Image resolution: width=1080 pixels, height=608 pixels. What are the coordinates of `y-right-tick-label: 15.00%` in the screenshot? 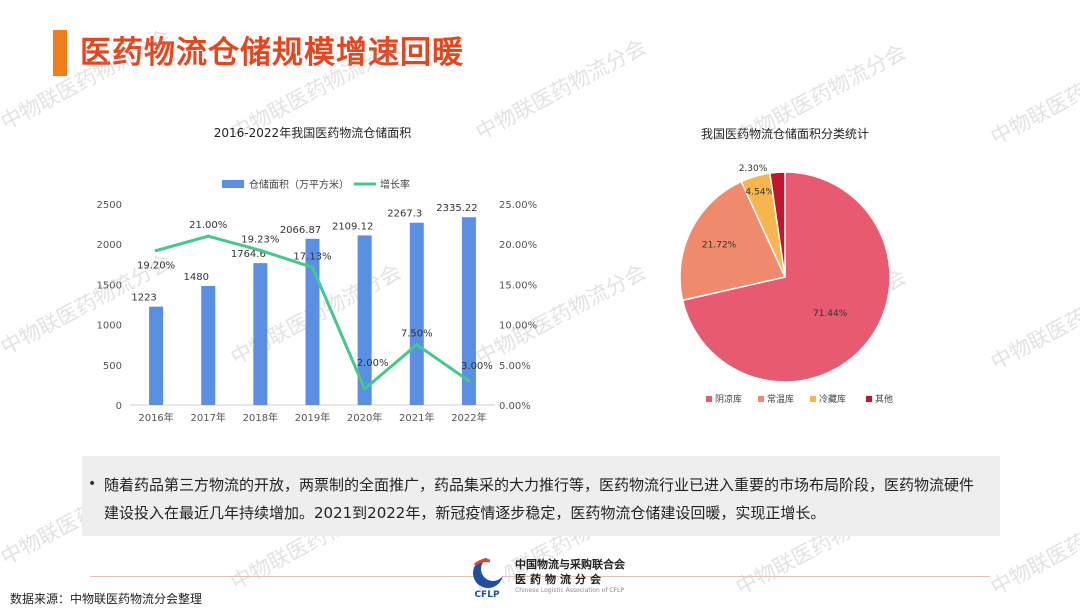 It's located at (518, 285).